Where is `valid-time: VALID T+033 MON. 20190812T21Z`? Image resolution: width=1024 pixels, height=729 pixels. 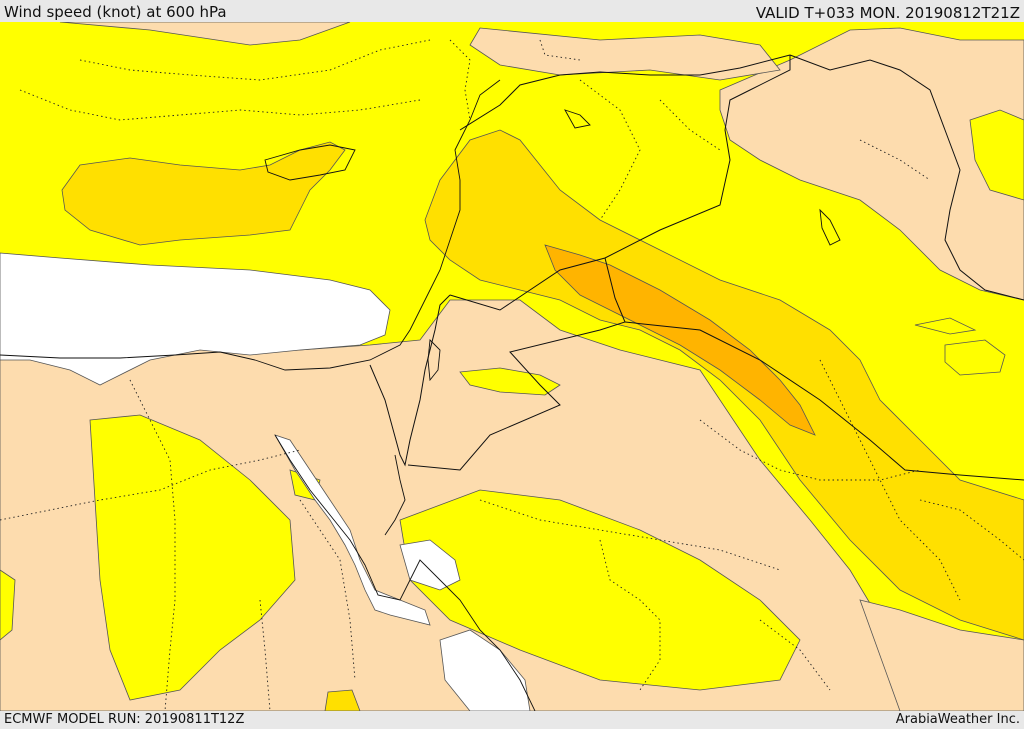
valid-time: VALID T+033 MON. 20190812T21Z is located at coordinates (887, 13).